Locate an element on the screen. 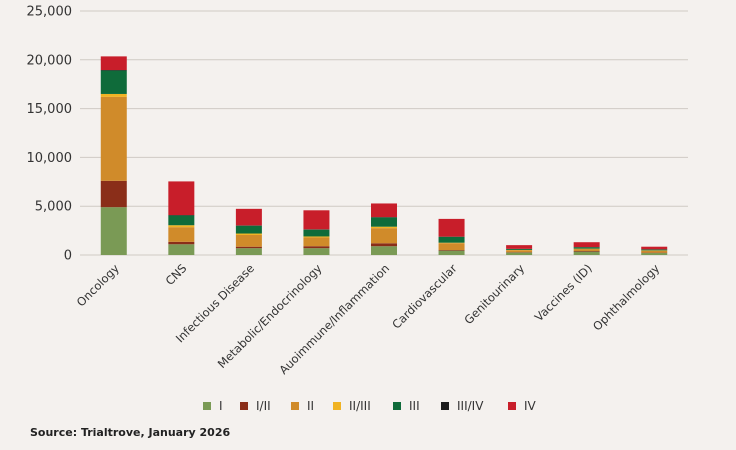 The image size is (736, 450). y-tick-label: 5,000 is located at coordinates (53, 207).